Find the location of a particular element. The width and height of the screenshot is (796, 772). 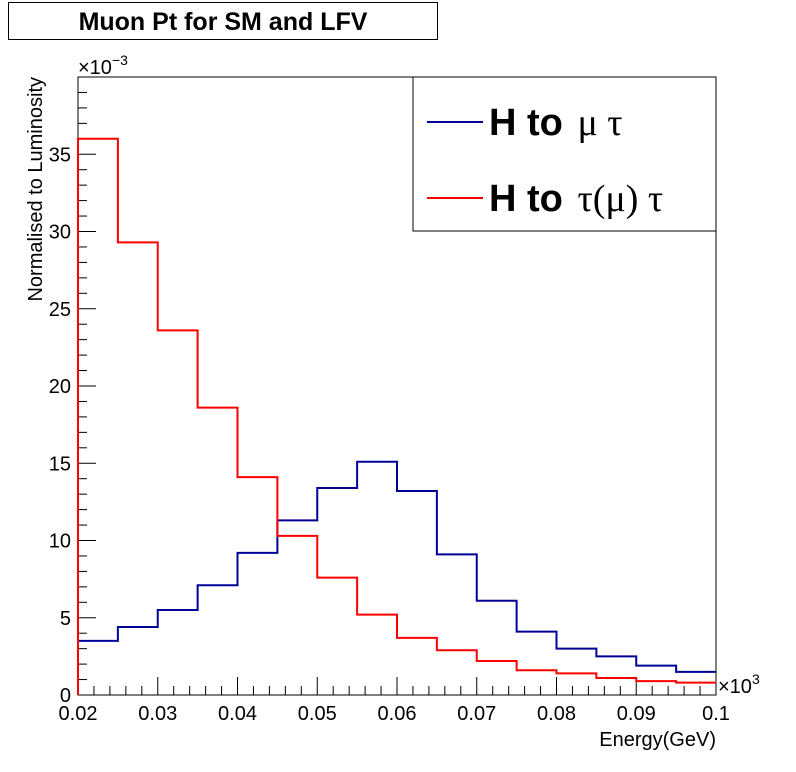

y-multiplier-exponent: −3 is located at coordinates (120, 60).